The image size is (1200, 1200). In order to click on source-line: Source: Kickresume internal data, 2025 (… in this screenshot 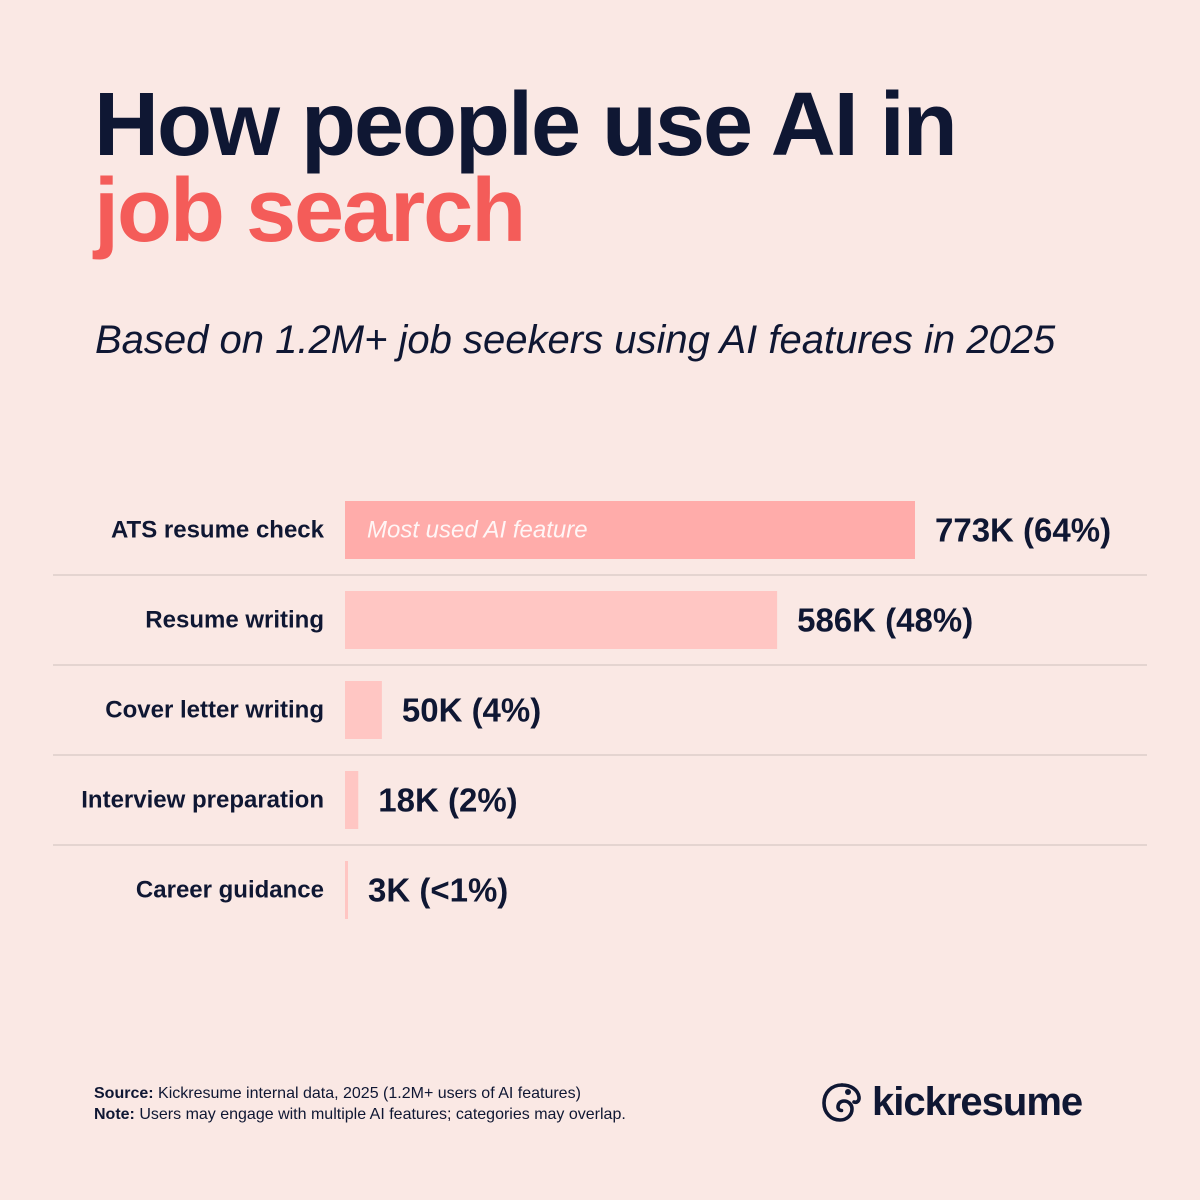, I will do `click(360, 1093)`.